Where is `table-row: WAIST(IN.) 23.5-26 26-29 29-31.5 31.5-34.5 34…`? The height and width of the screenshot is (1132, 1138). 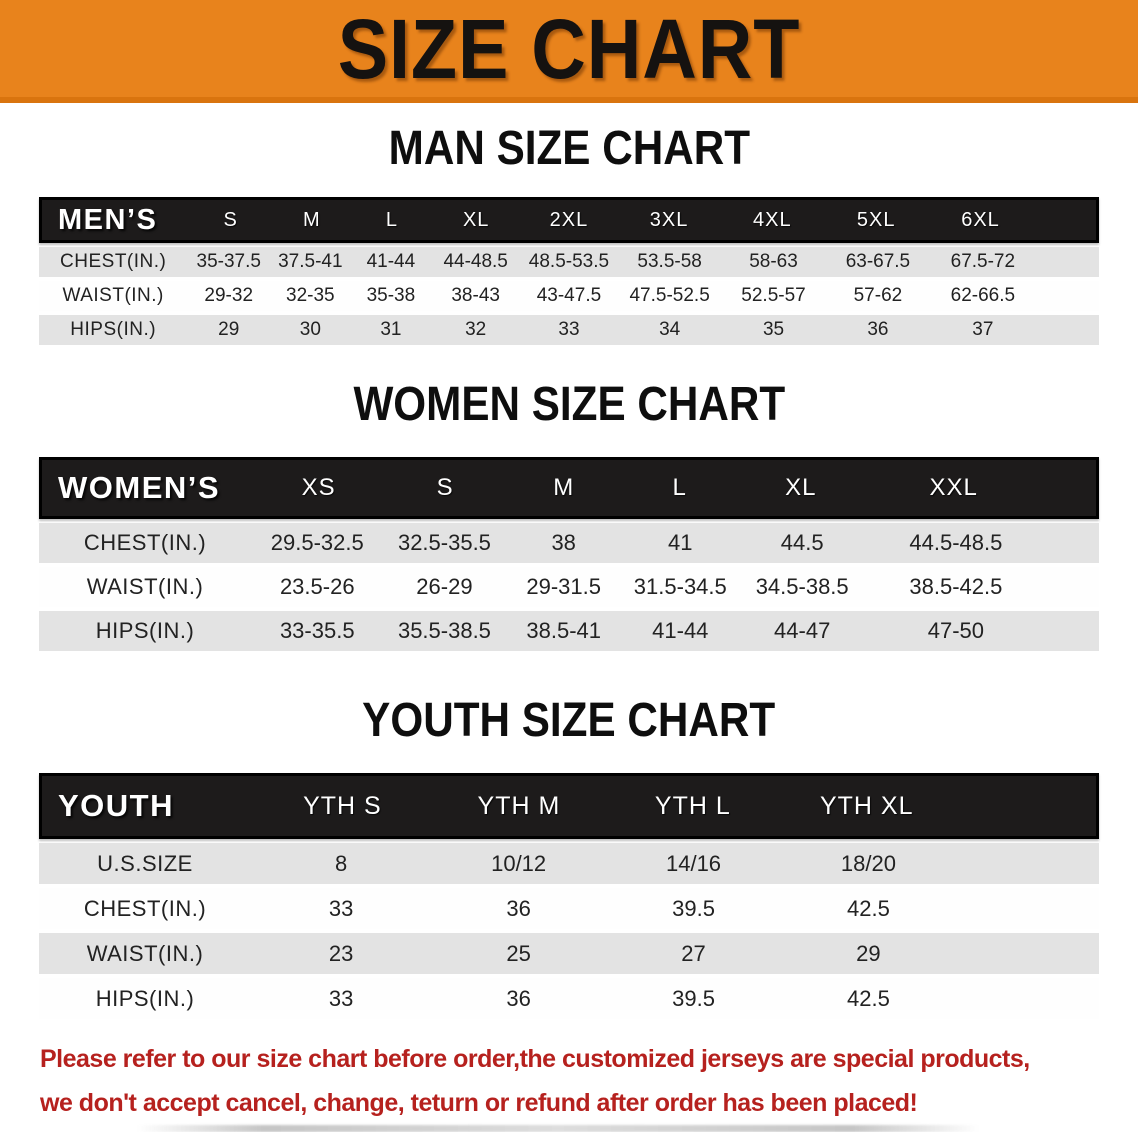 table-row: WAIST(IN.) 23.5-26 26-29 29-31.5 31.5-34.5 34… is located at coordinates (569, 587).